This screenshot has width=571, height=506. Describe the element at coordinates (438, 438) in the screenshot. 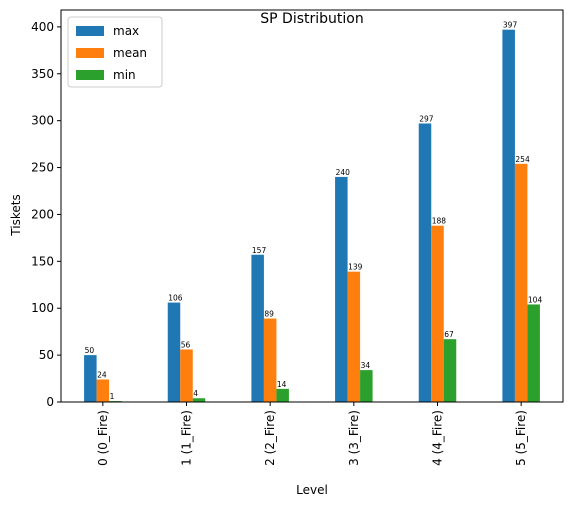

I see `x-tick-label: 4 (4_Fire)` at that location.